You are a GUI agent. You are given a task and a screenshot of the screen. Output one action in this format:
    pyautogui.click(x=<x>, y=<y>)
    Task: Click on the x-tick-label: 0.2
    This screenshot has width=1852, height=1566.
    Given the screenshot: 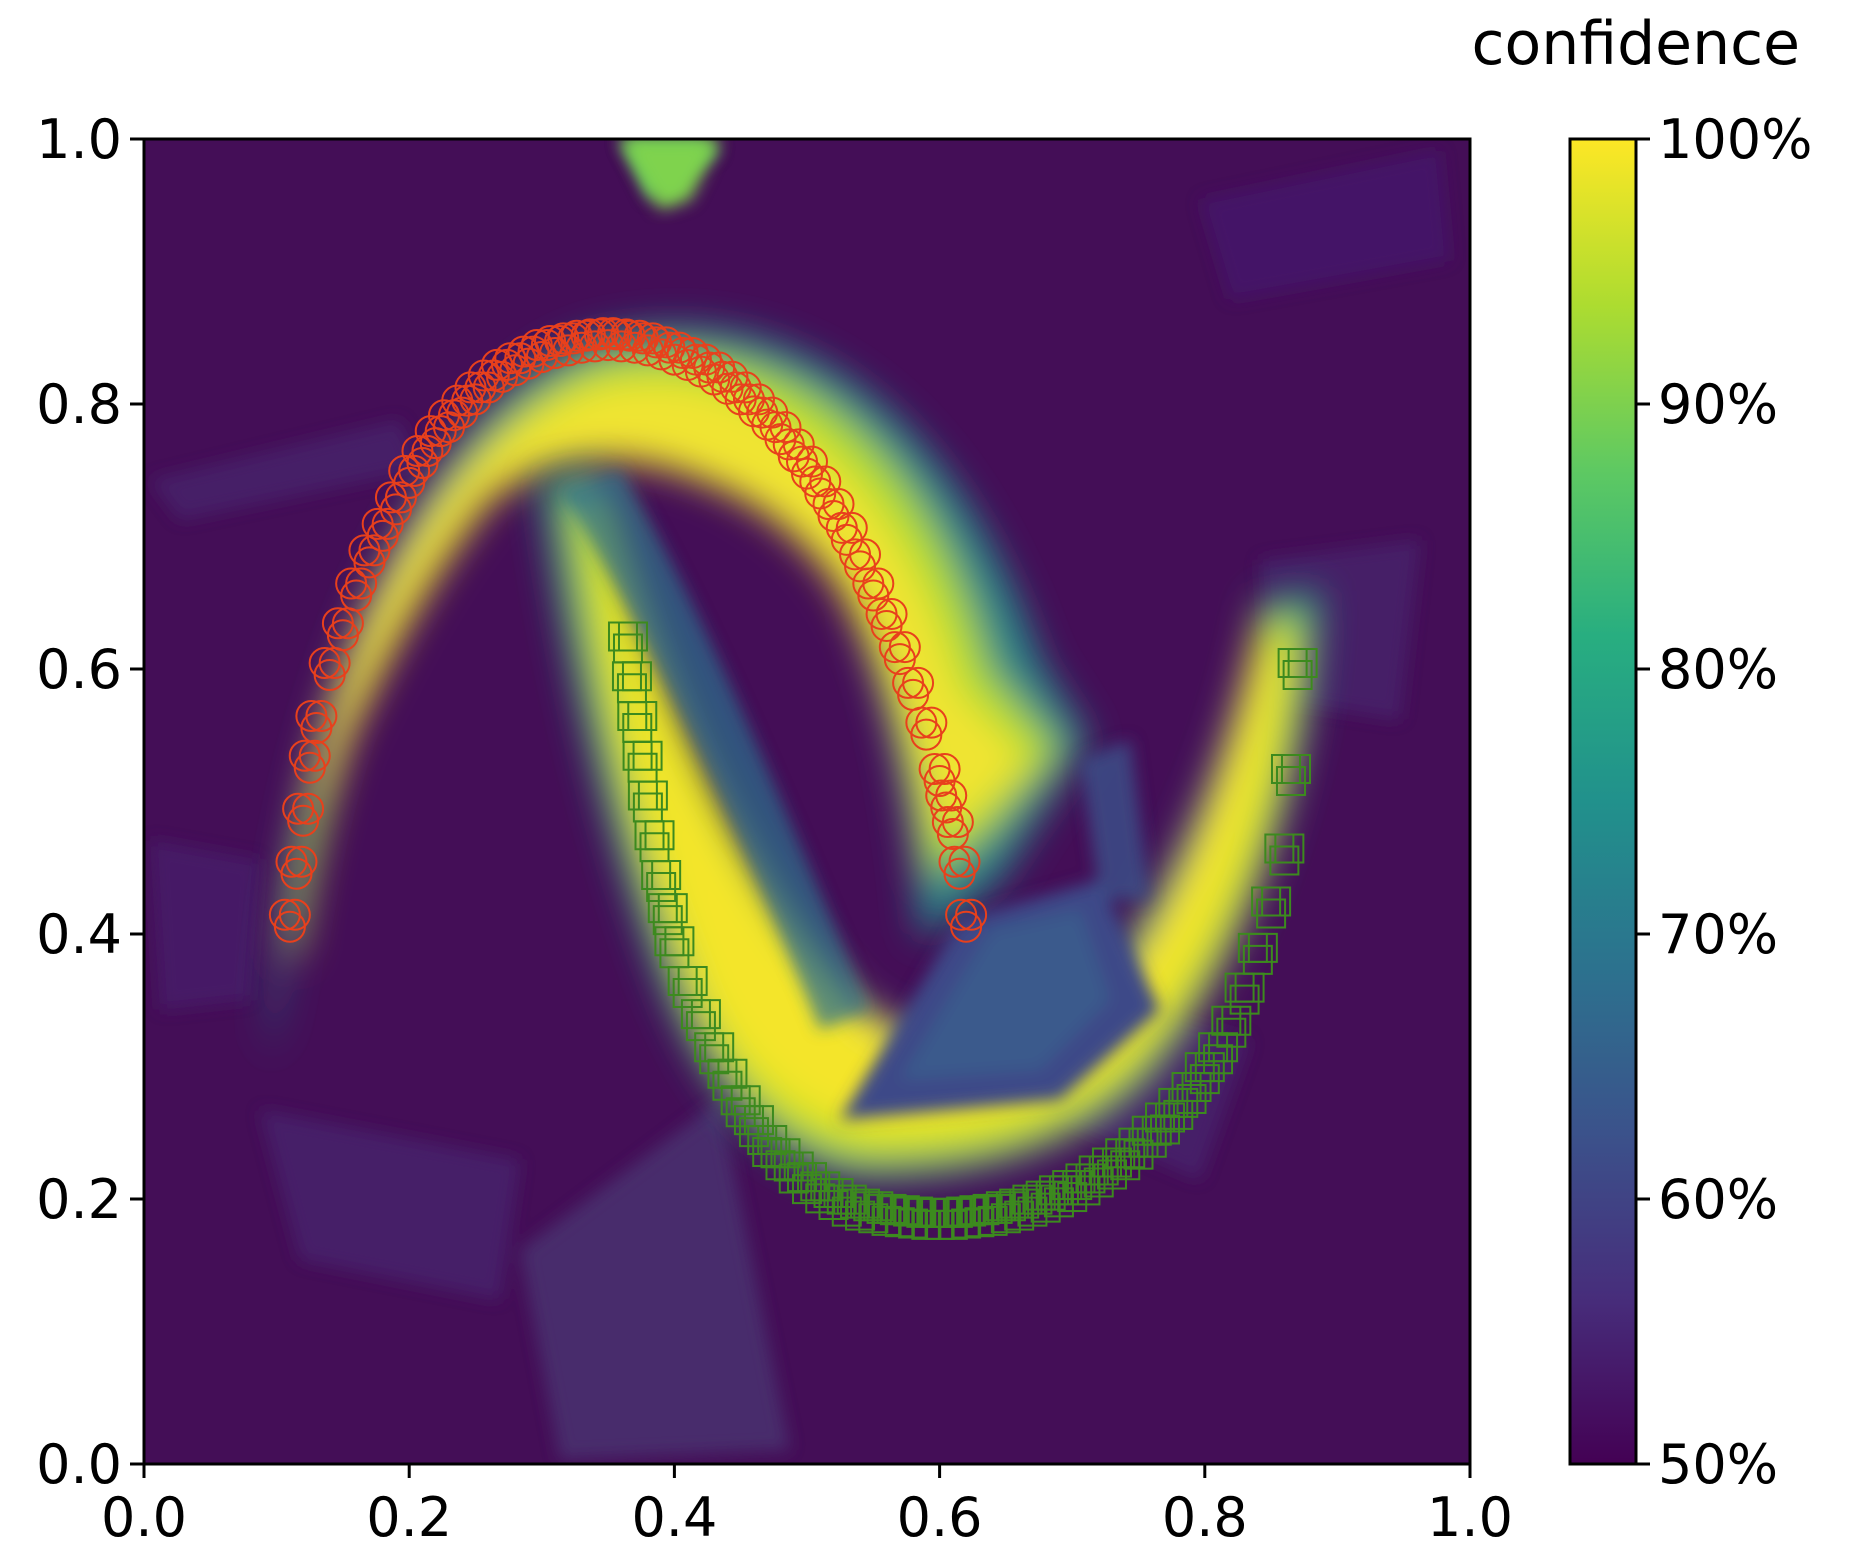 What is the action you would take?
    pyautogui.click(x=409, y=1517)
    